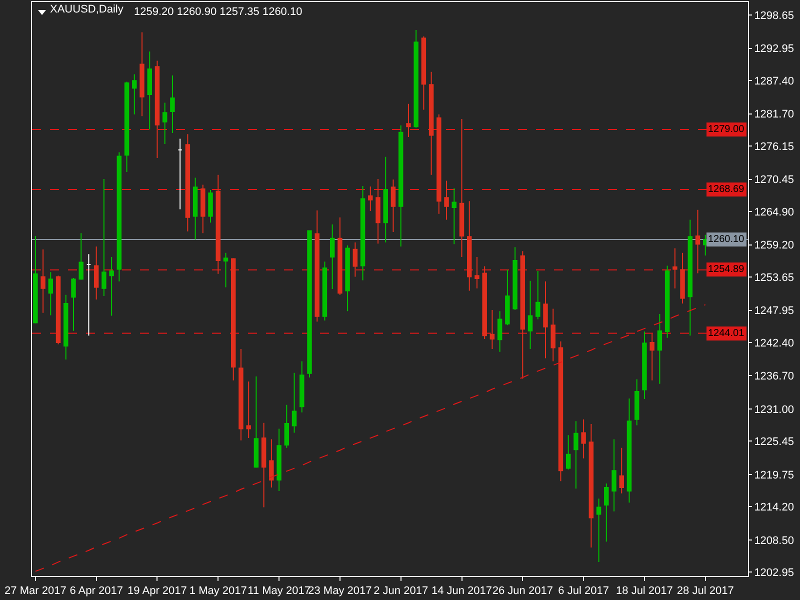 Image resolution: width=800 pixels, height=600 pixels. What do you see at coordinates (774, 475) in the screenshot?
I see `y-tick-label: 1219.75` at bounding box center [774, 475].